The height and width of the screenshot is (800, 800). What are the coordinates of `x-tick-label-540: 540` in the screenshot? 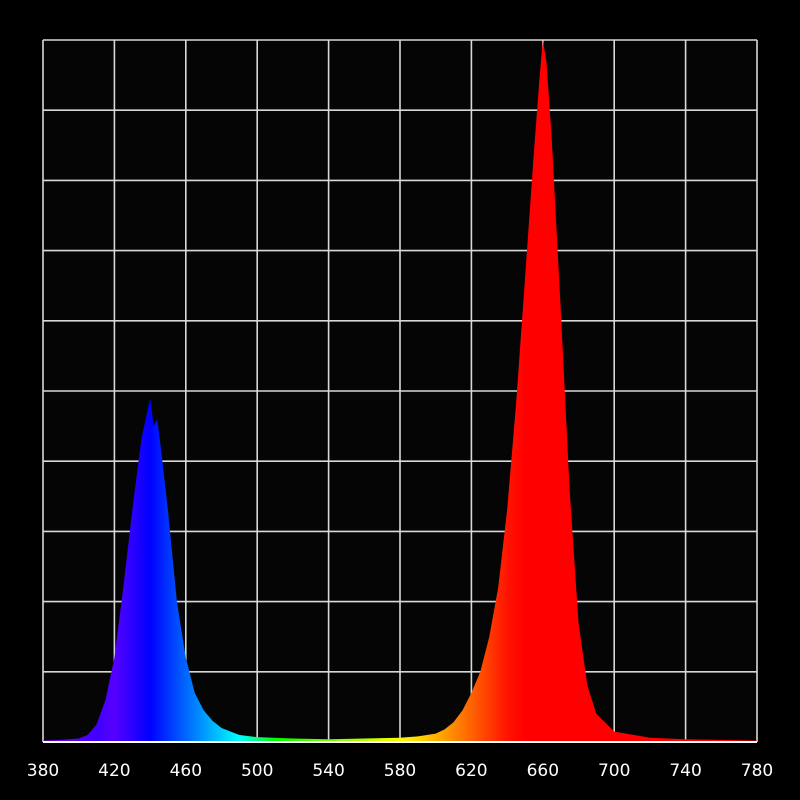 It's located at (328, 771).